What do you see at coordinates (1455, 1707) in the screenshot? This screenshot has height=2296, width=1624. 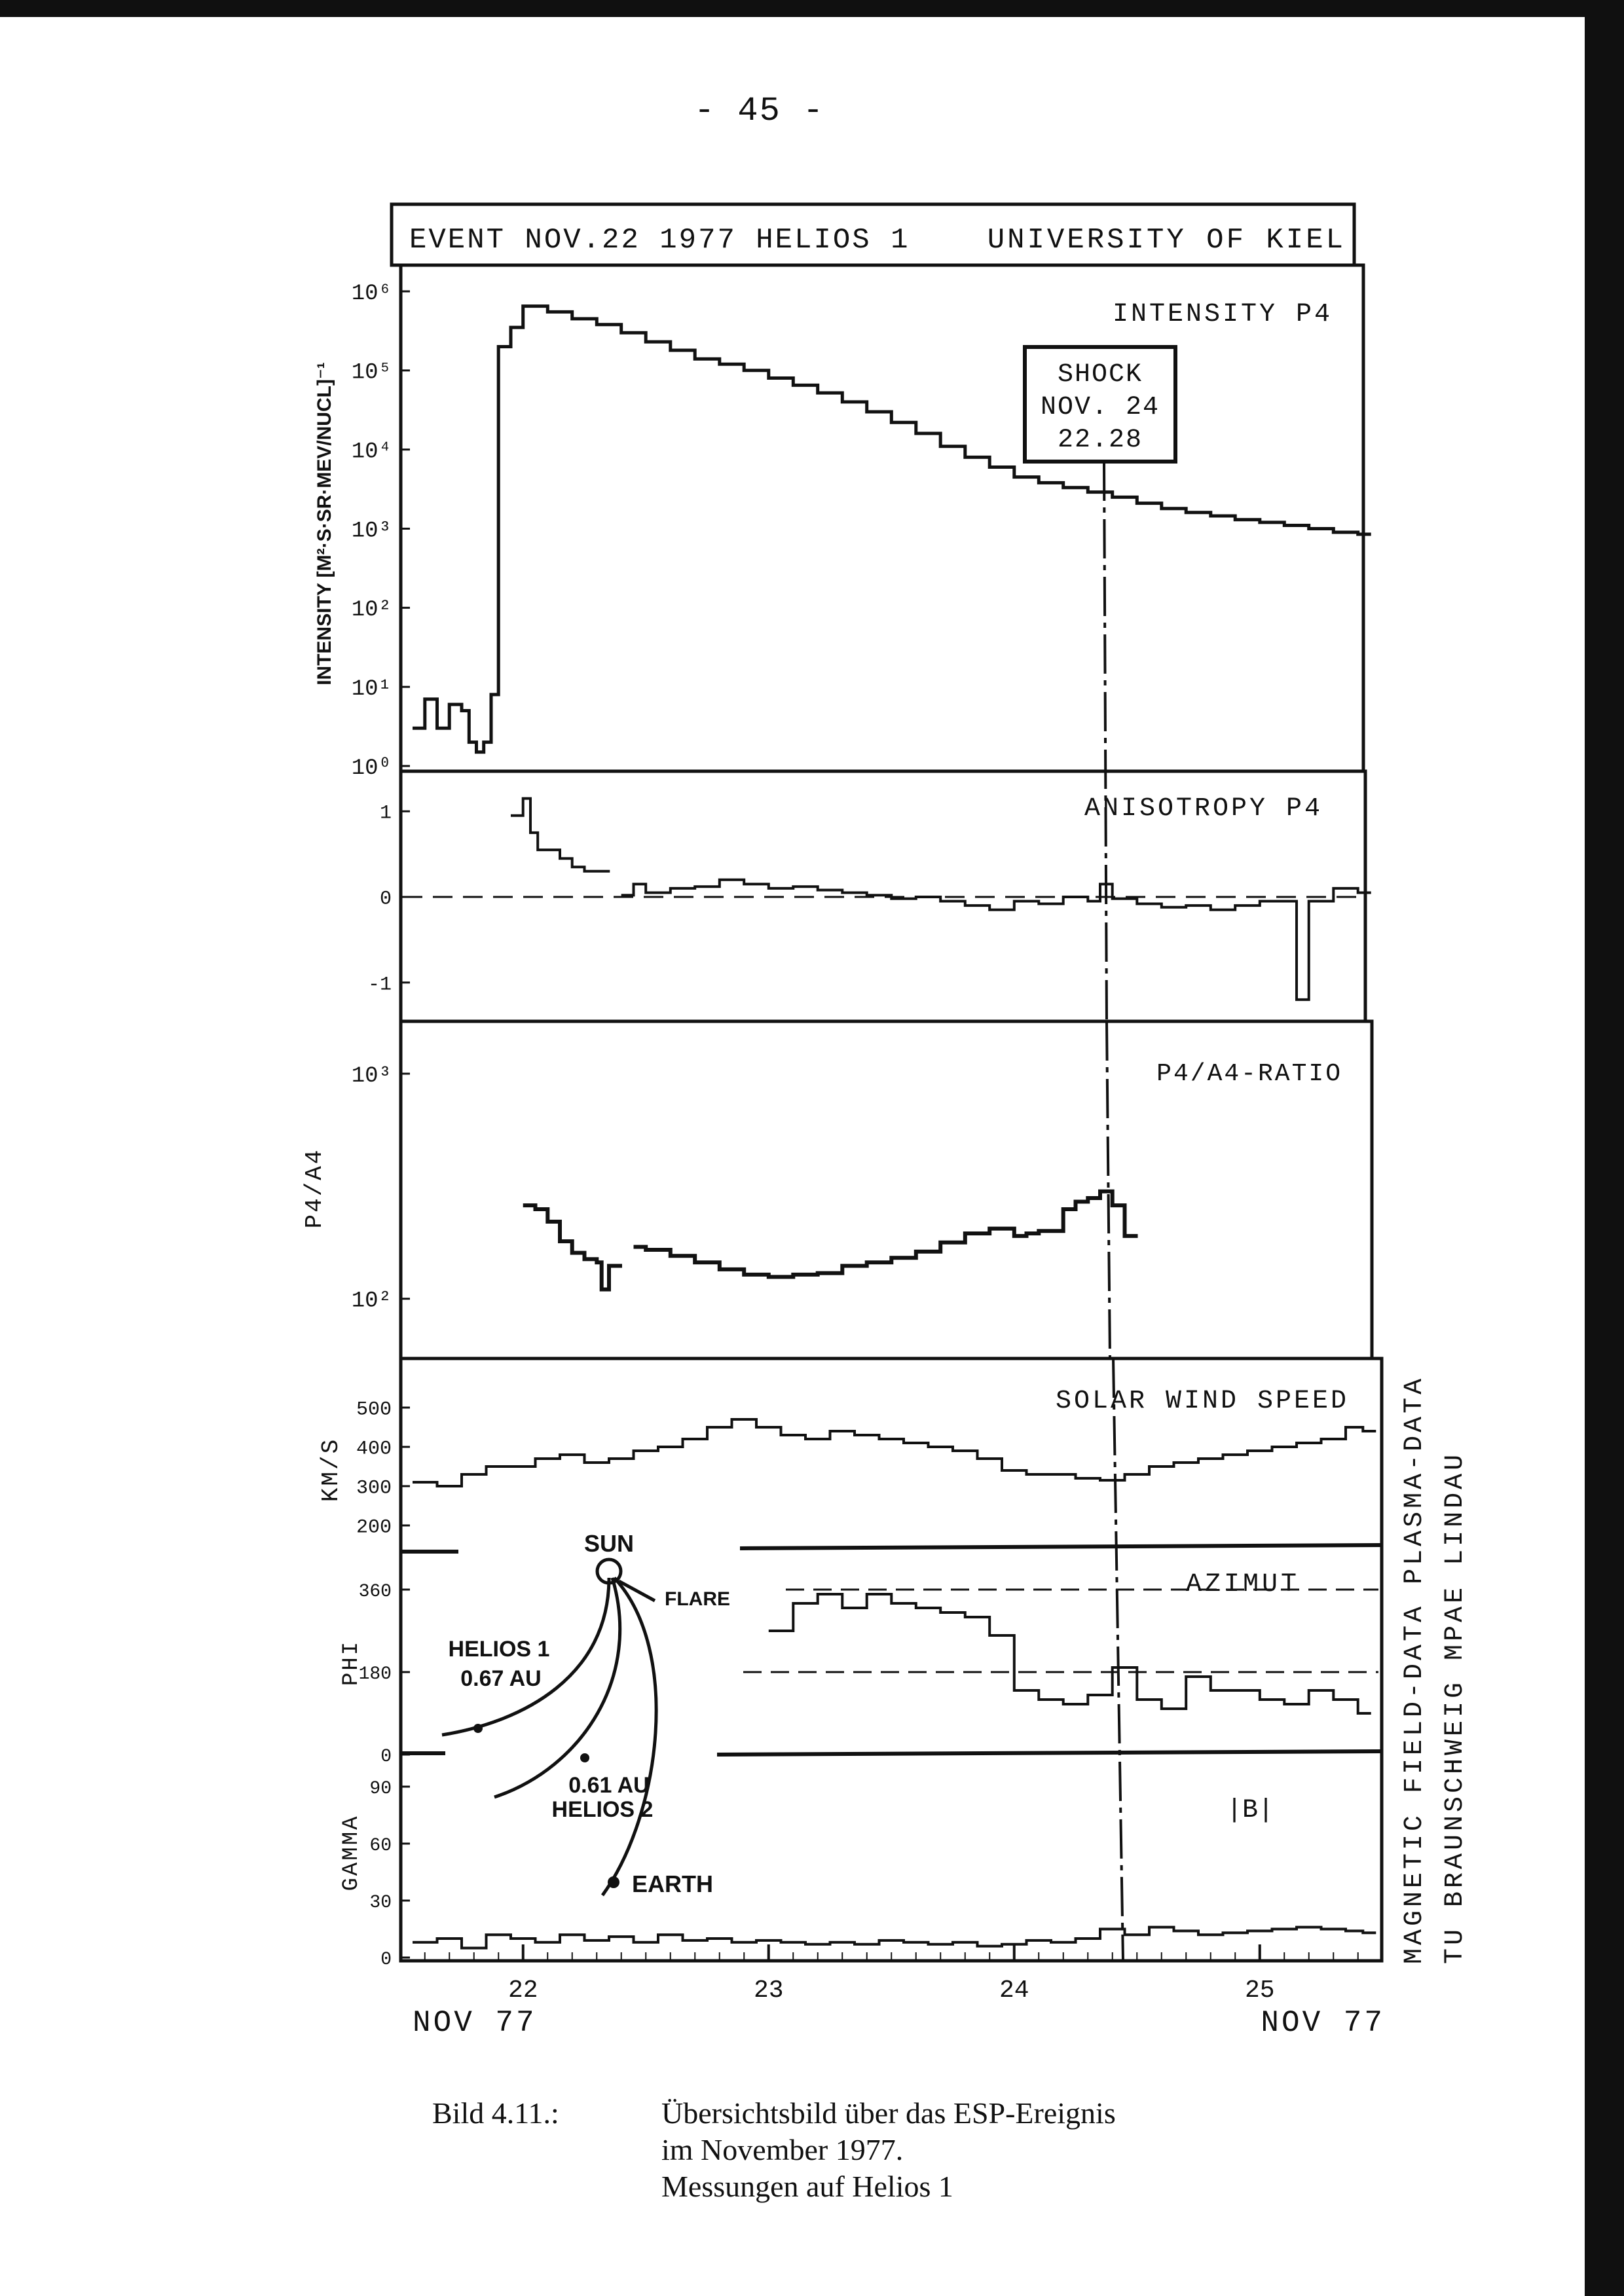 I see `credit-line-2: TU BRAUNSCHWEIG MPAE LINDAU` at bounding box center [1455, 1707].